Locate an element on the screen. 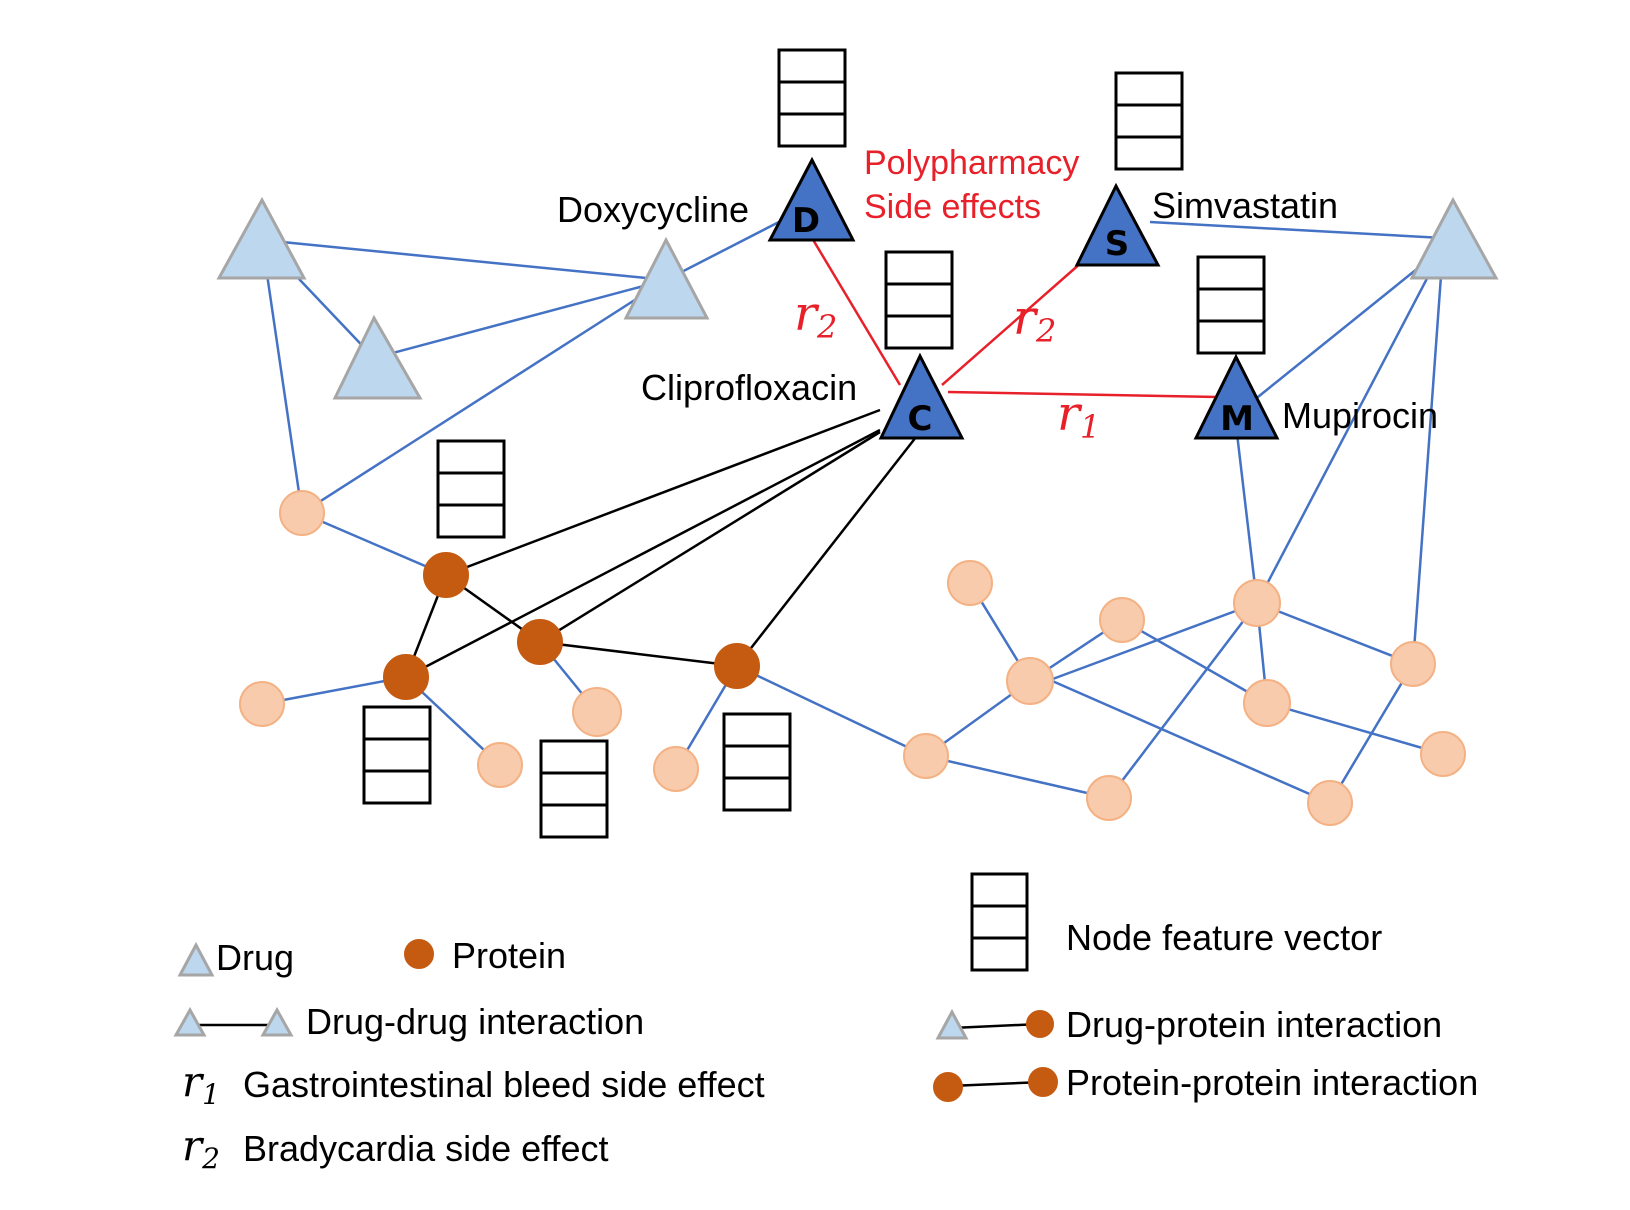 Image resolution: width=1630 pixels, height=1210 pixels. drug-nodes-light is located at coordinates (857, 298).